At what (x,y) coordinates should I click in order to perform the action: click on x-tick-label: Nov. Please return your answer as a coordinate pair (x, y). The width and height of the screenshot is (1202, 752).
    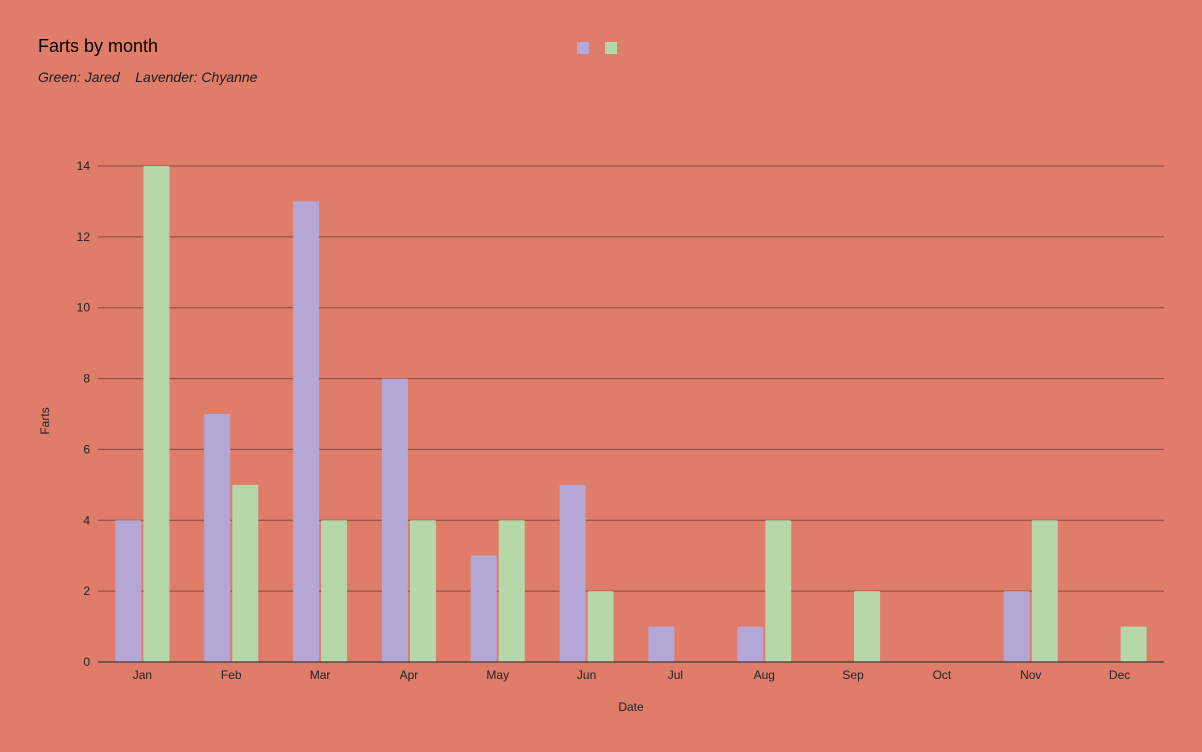
    Looking at the image, I should click on (1030, 675).